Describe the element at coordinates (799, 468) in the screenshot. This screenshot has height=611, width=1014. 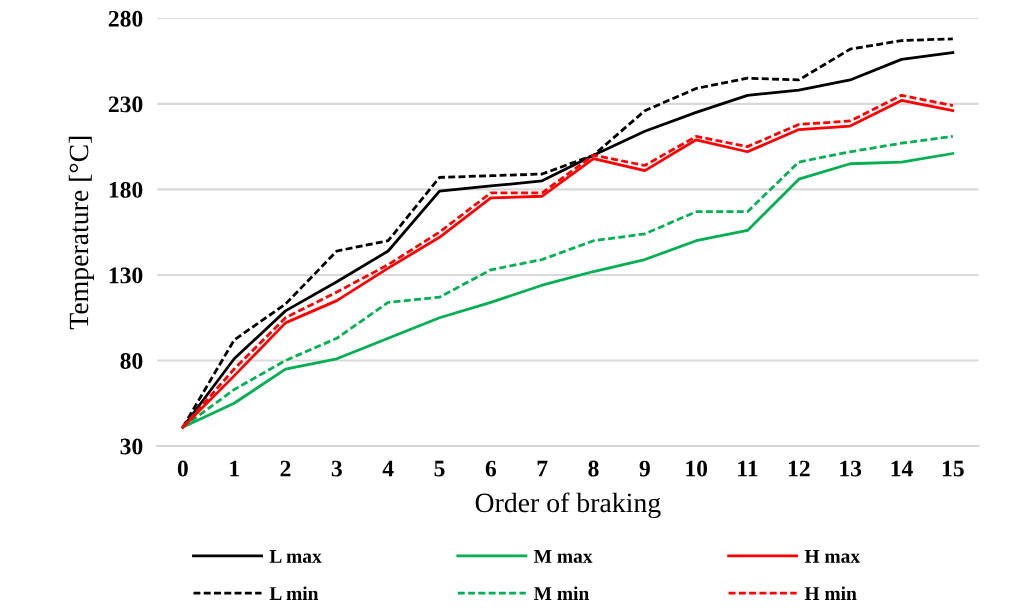
I see `x-tick-label: 12` at that location.